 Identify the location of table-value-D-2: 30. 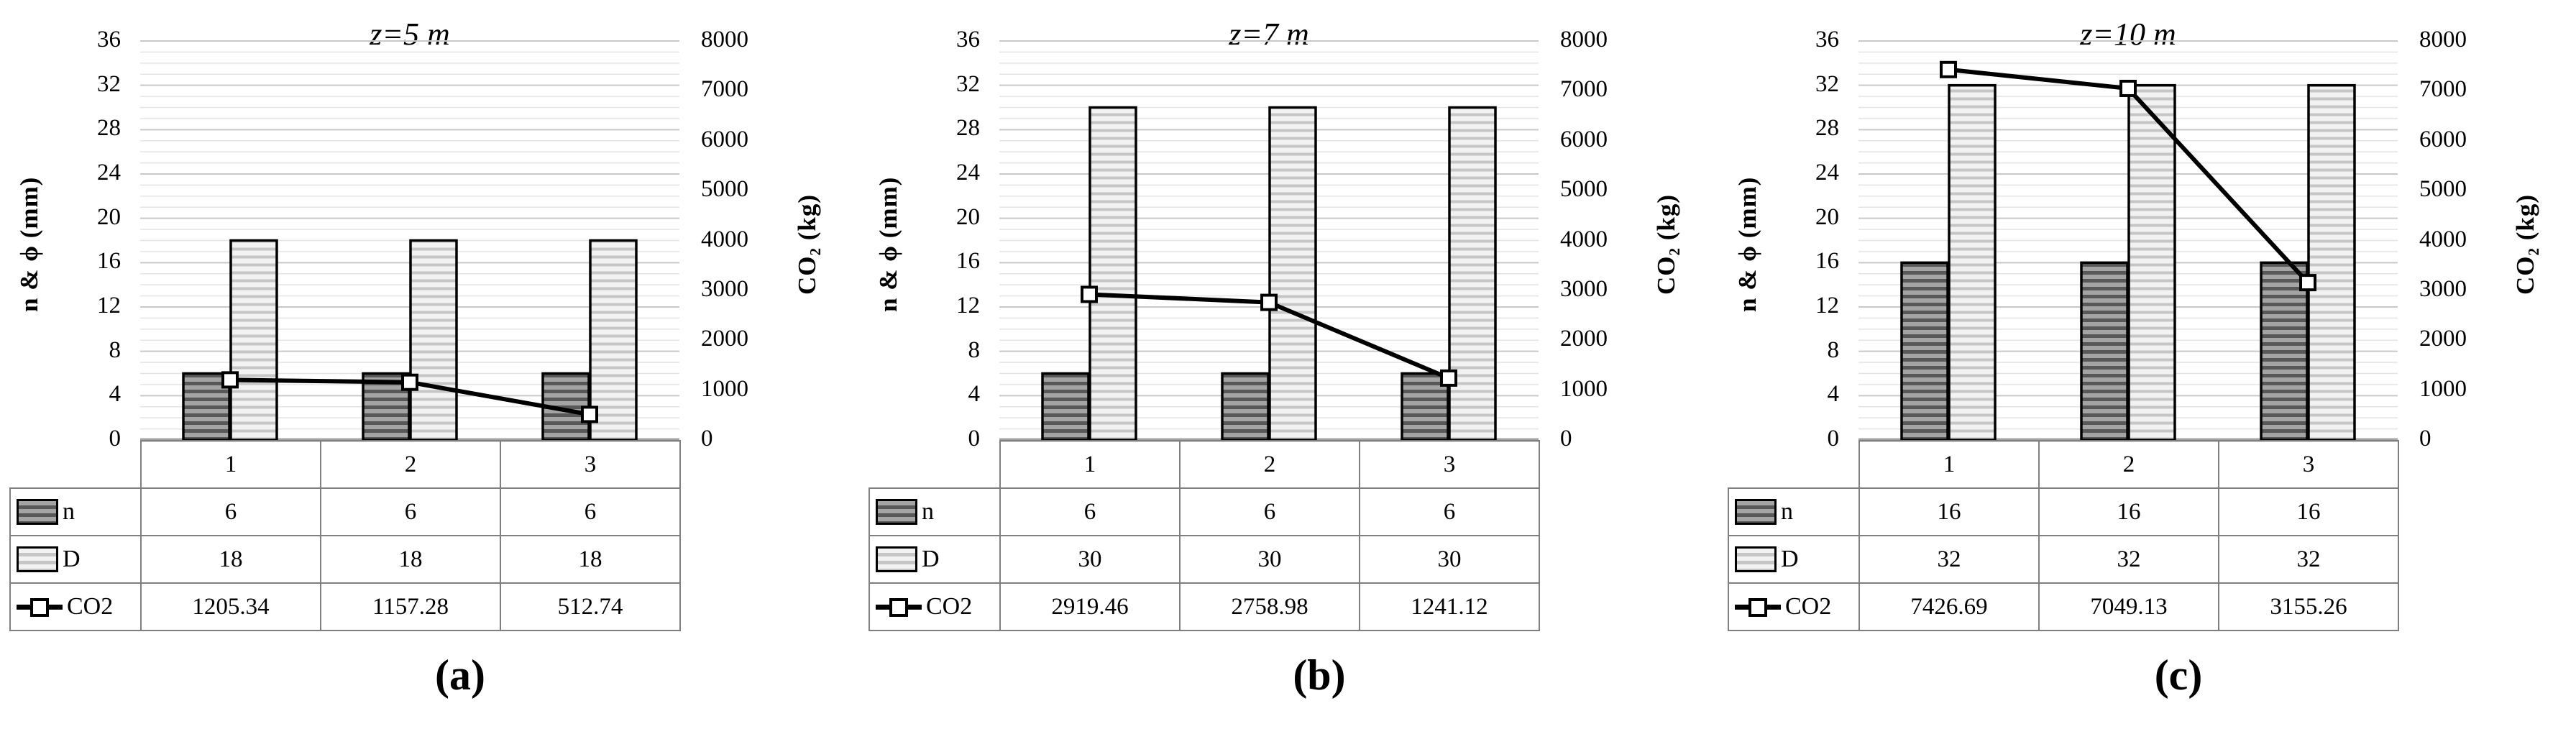
(1269, 559).